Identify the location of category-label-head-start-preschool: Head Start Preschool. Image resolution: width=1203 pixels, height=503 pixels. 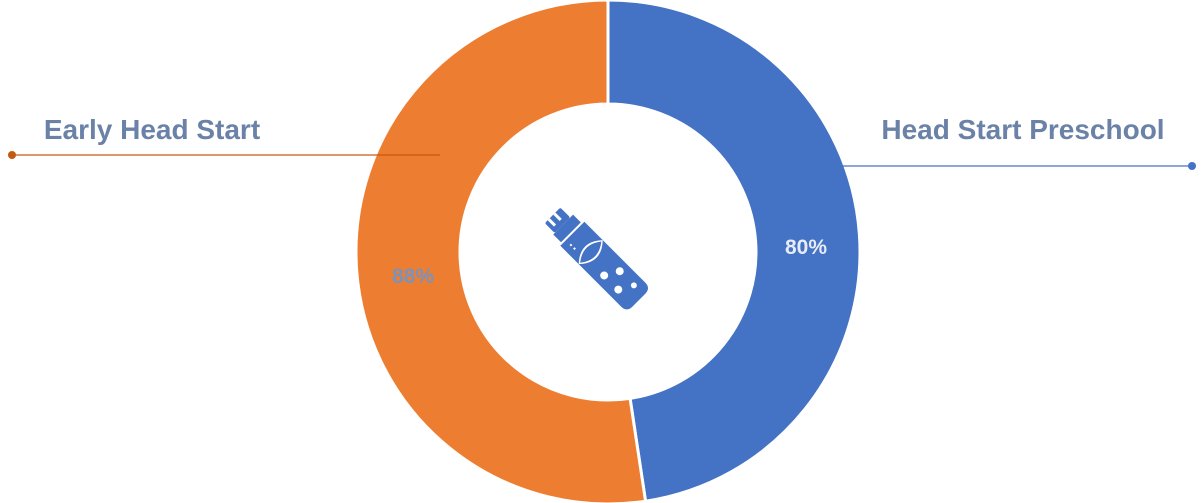
(1022, 129).